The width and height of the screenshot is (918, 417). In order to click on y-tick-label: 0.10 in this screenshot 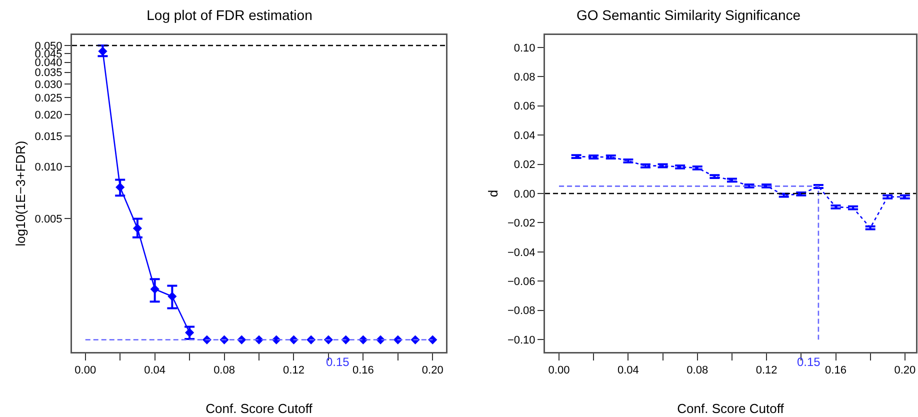, I will do `click(525, 48)`.